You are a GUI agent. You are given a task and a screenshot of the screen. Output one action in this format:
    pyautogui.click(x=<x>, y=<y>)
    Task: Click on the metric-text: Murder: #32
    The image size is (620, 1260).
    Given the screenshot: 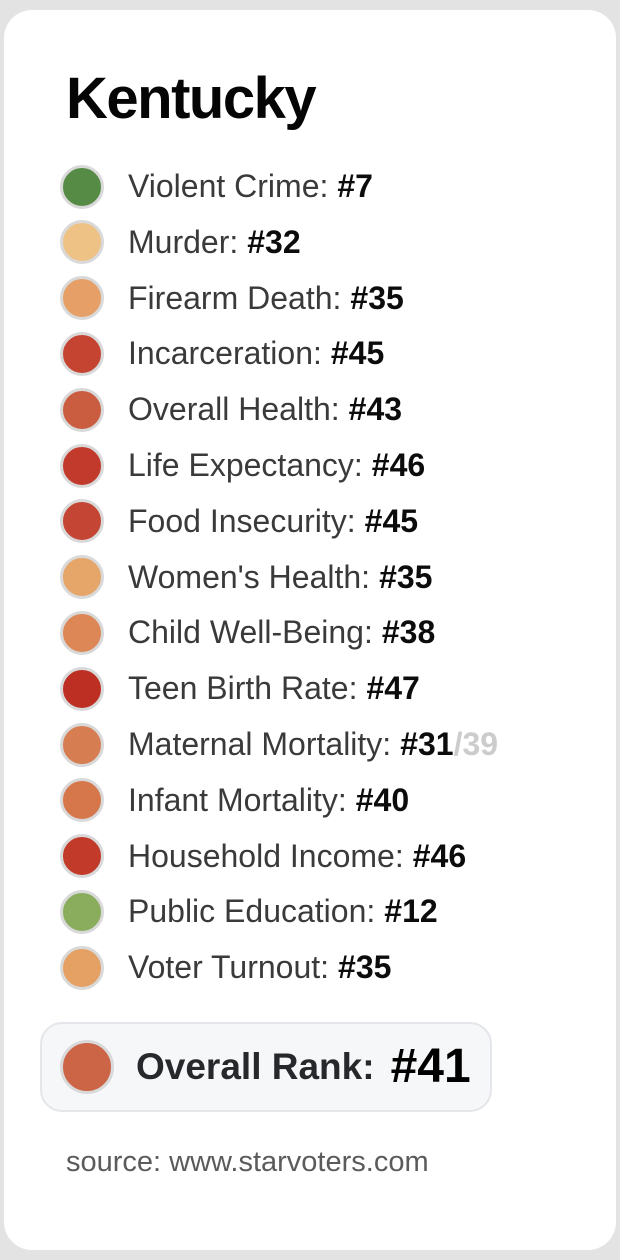 What is the action you would take?
    pyautogui.click(x=214, y=242)
    